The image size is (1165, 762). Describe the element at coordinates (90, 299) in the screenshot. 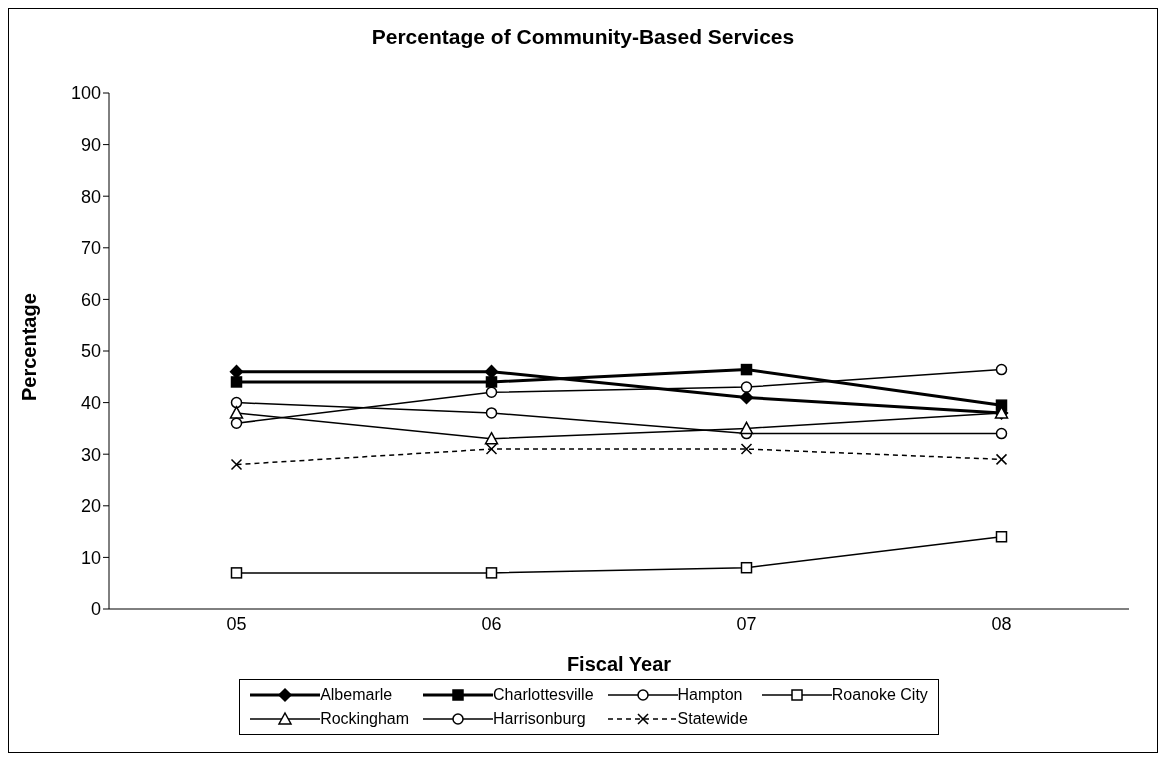

I see `y-tick-label: 60` at that location.